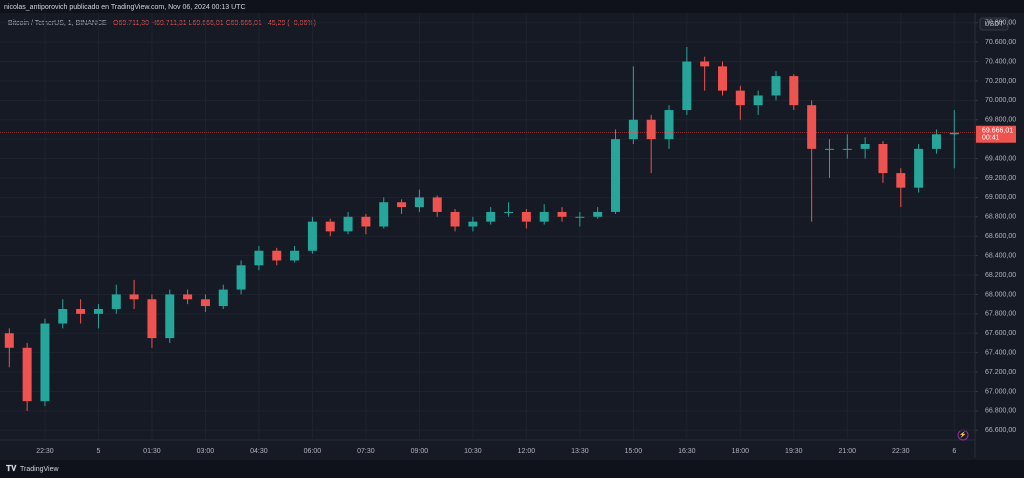  What do you see at coordinates (1000, 430) in the screenshot?
I see `y-tick-label: 66.600,00` at bounding box center [1000, 430].